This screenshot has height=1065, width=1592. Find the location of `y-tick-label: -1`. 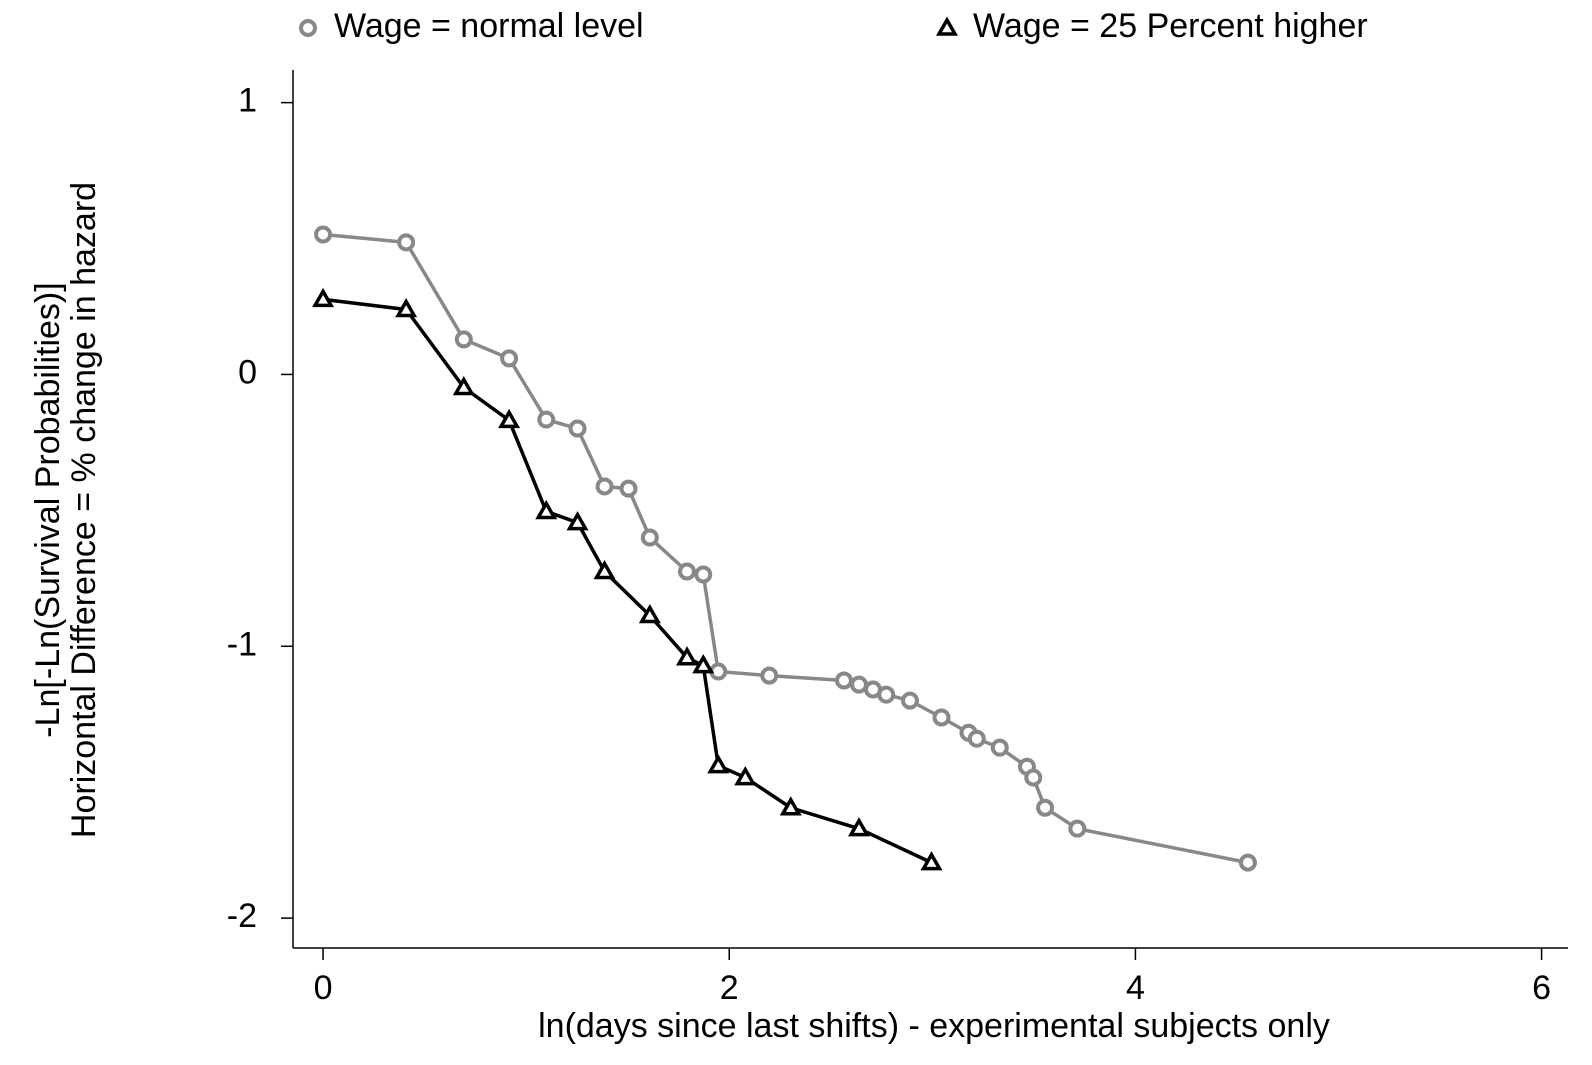

y-tick-label: -1 is located at coordinates (242, 644).